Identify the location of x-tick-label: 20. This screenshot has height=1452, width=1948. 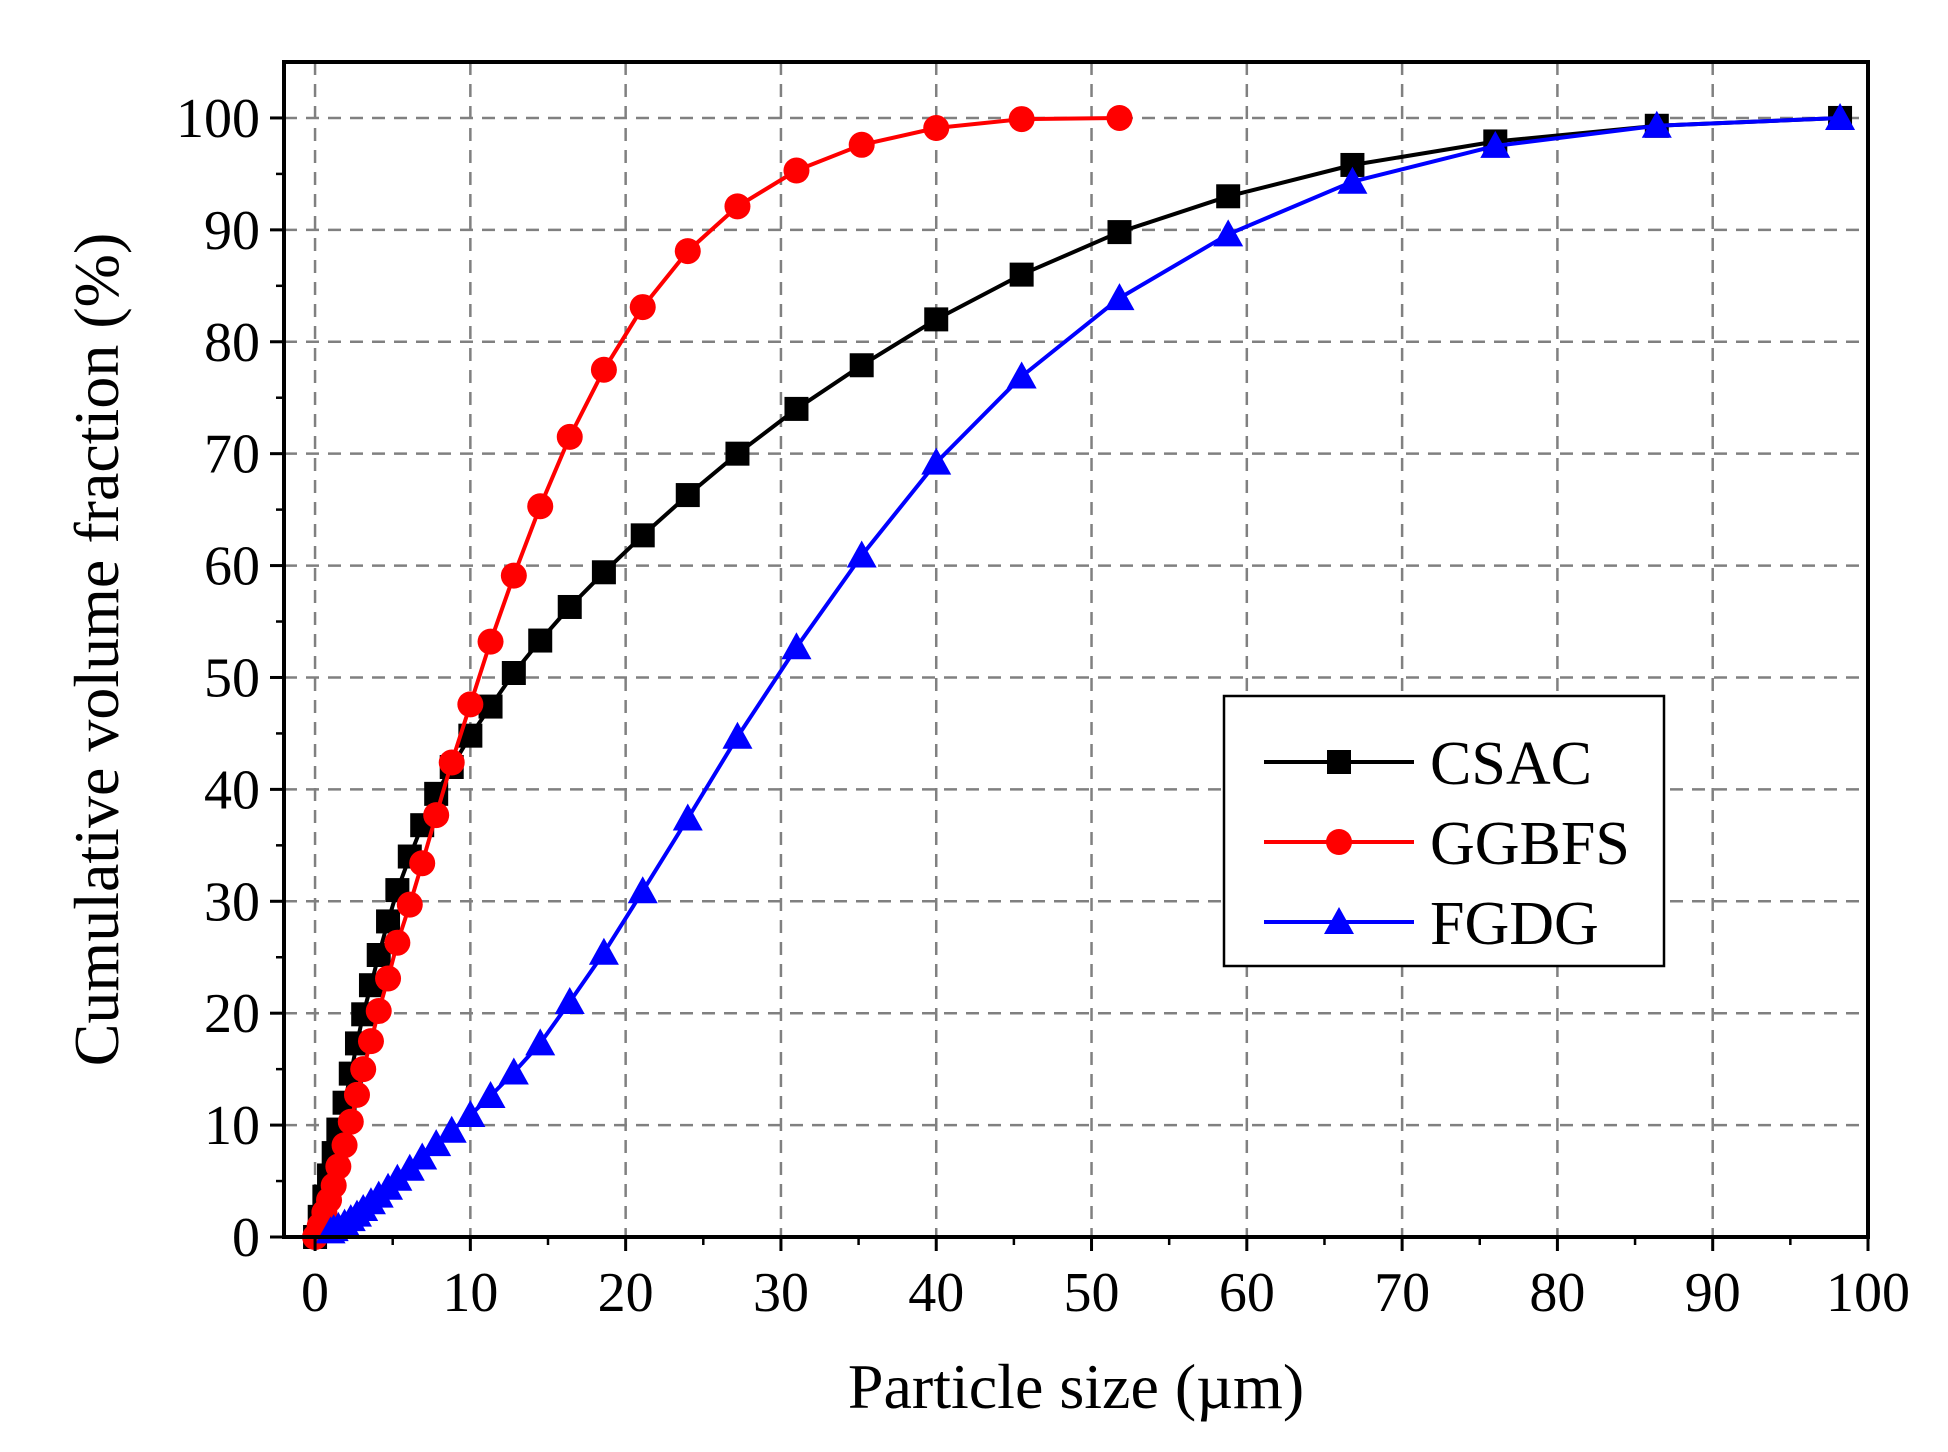
(626, 1293).